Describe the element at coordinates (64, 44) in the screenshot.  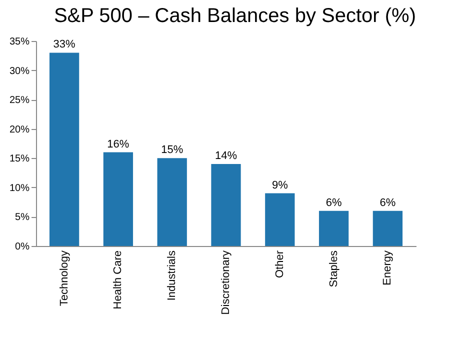
I see `data-label: 33%` at that location.